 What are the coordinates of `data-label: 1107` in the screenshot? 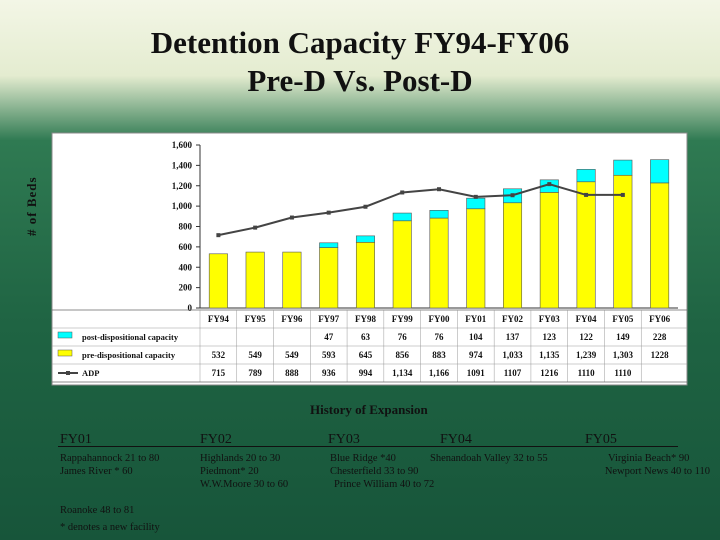 It's located at (513, 373).